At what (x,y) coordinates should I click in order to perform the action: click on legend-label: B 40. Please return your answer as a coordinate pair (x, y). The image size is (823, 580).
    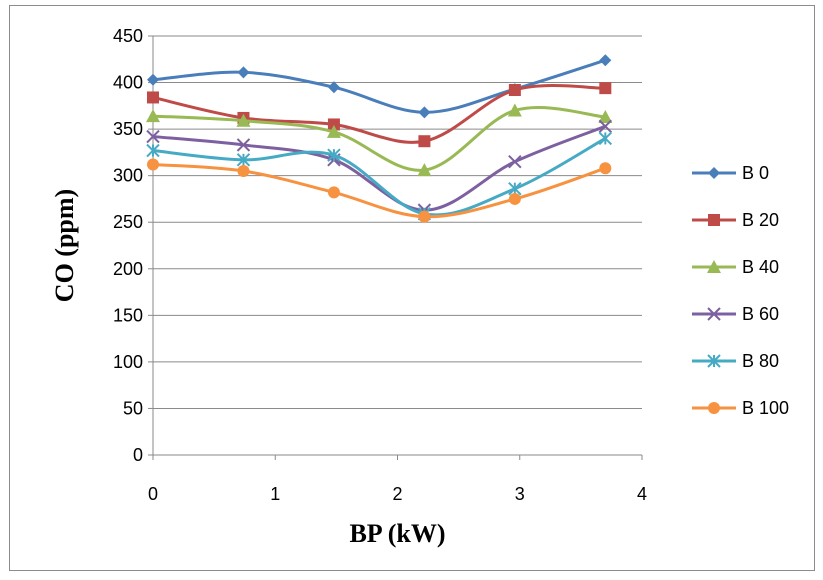
    Looking at the image, I should click on (760, 267).